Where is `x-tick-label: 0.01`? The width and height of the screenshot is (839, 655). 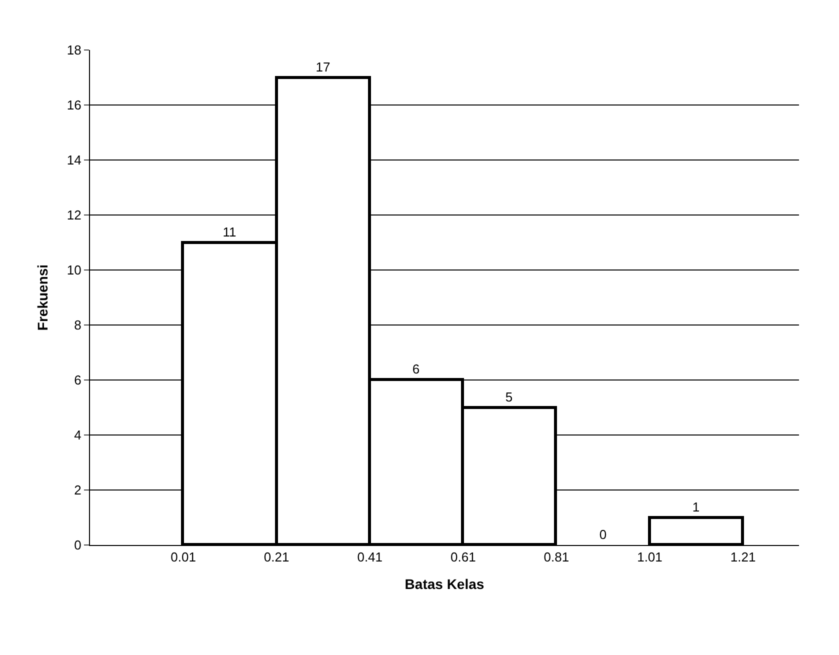 x-tick-label: 0.01 is located at coordinates (183, 557).